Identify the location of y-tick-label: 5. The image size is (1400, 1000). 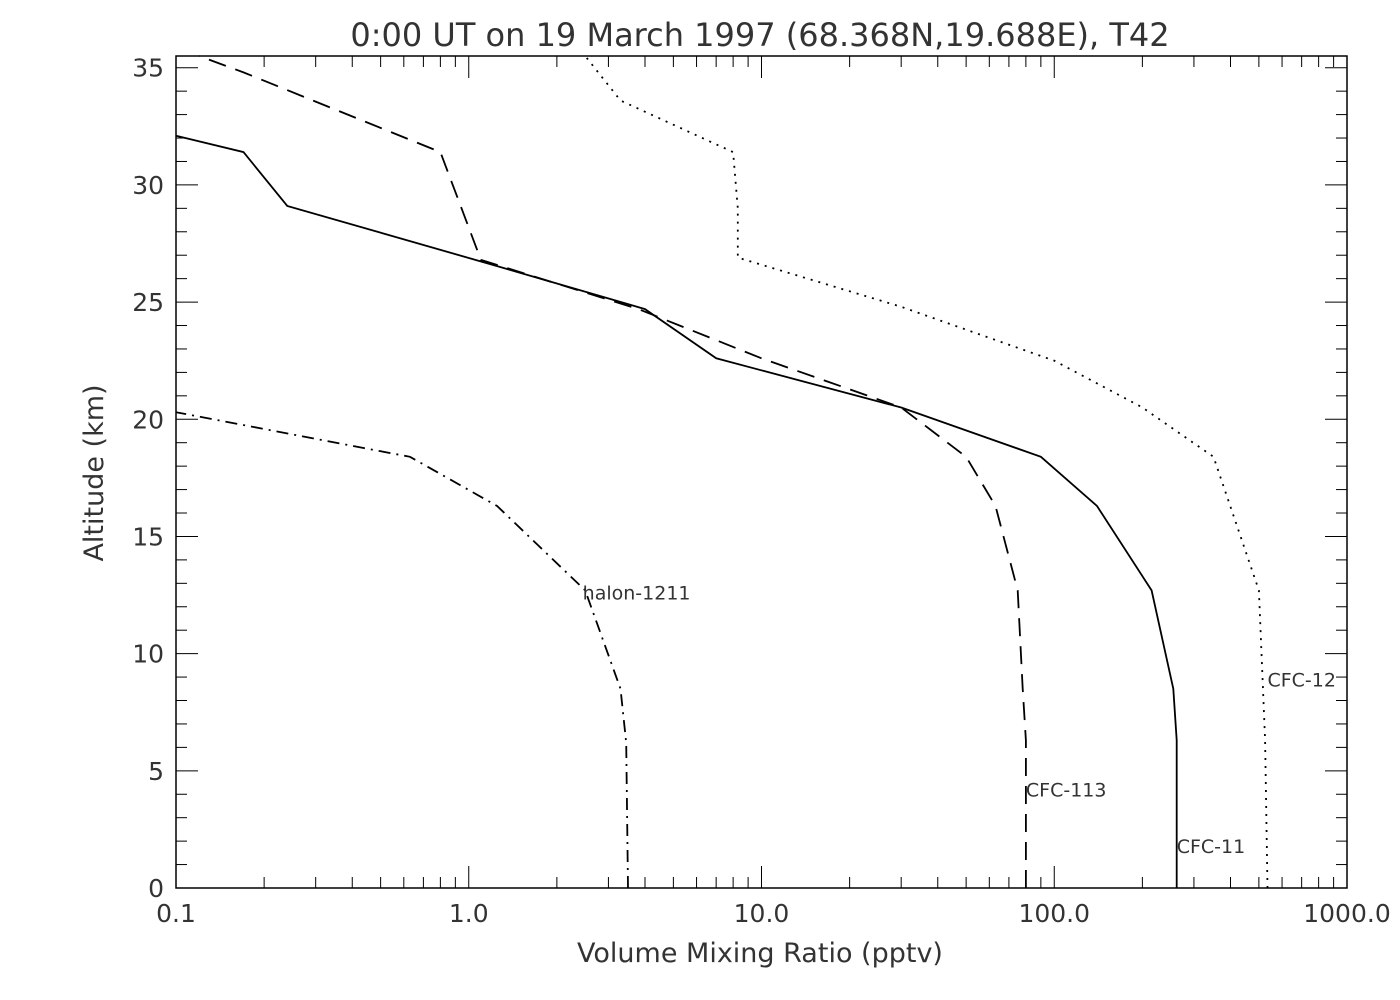
(156, 771).